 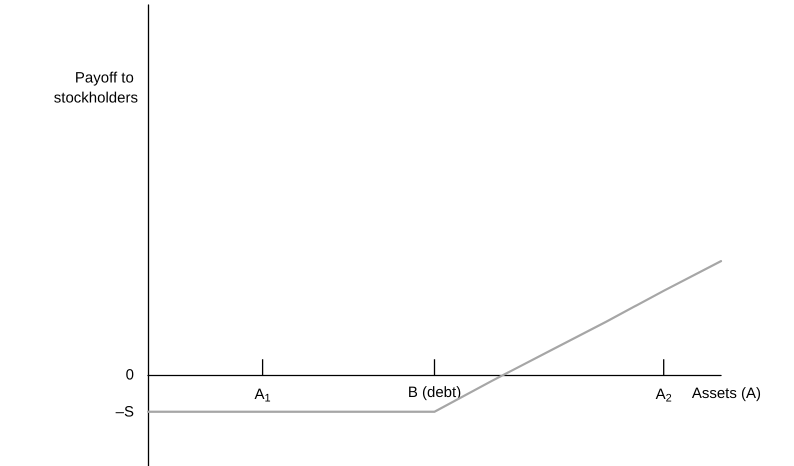 I want to click on text: –S, so click(x=125, y=411).